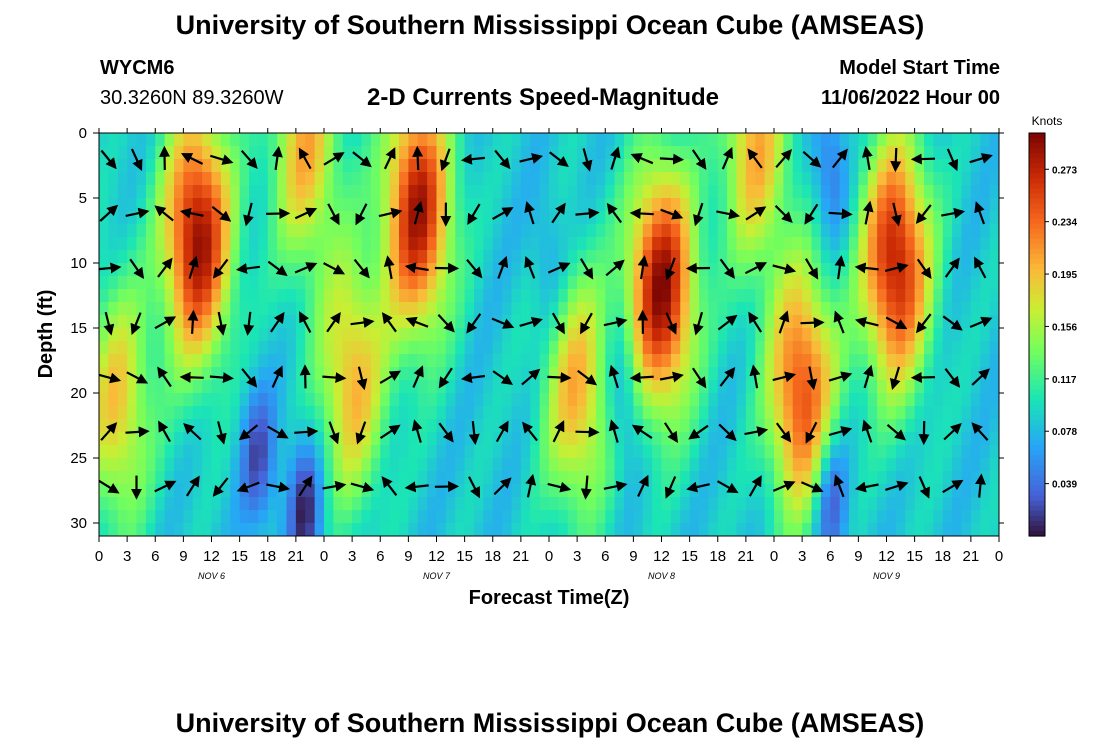 This screenshot has height=750, width=1100. Describe the element at coordinates (774, 556) in the screenshot. I see `x-tick-label: 0` at that location.